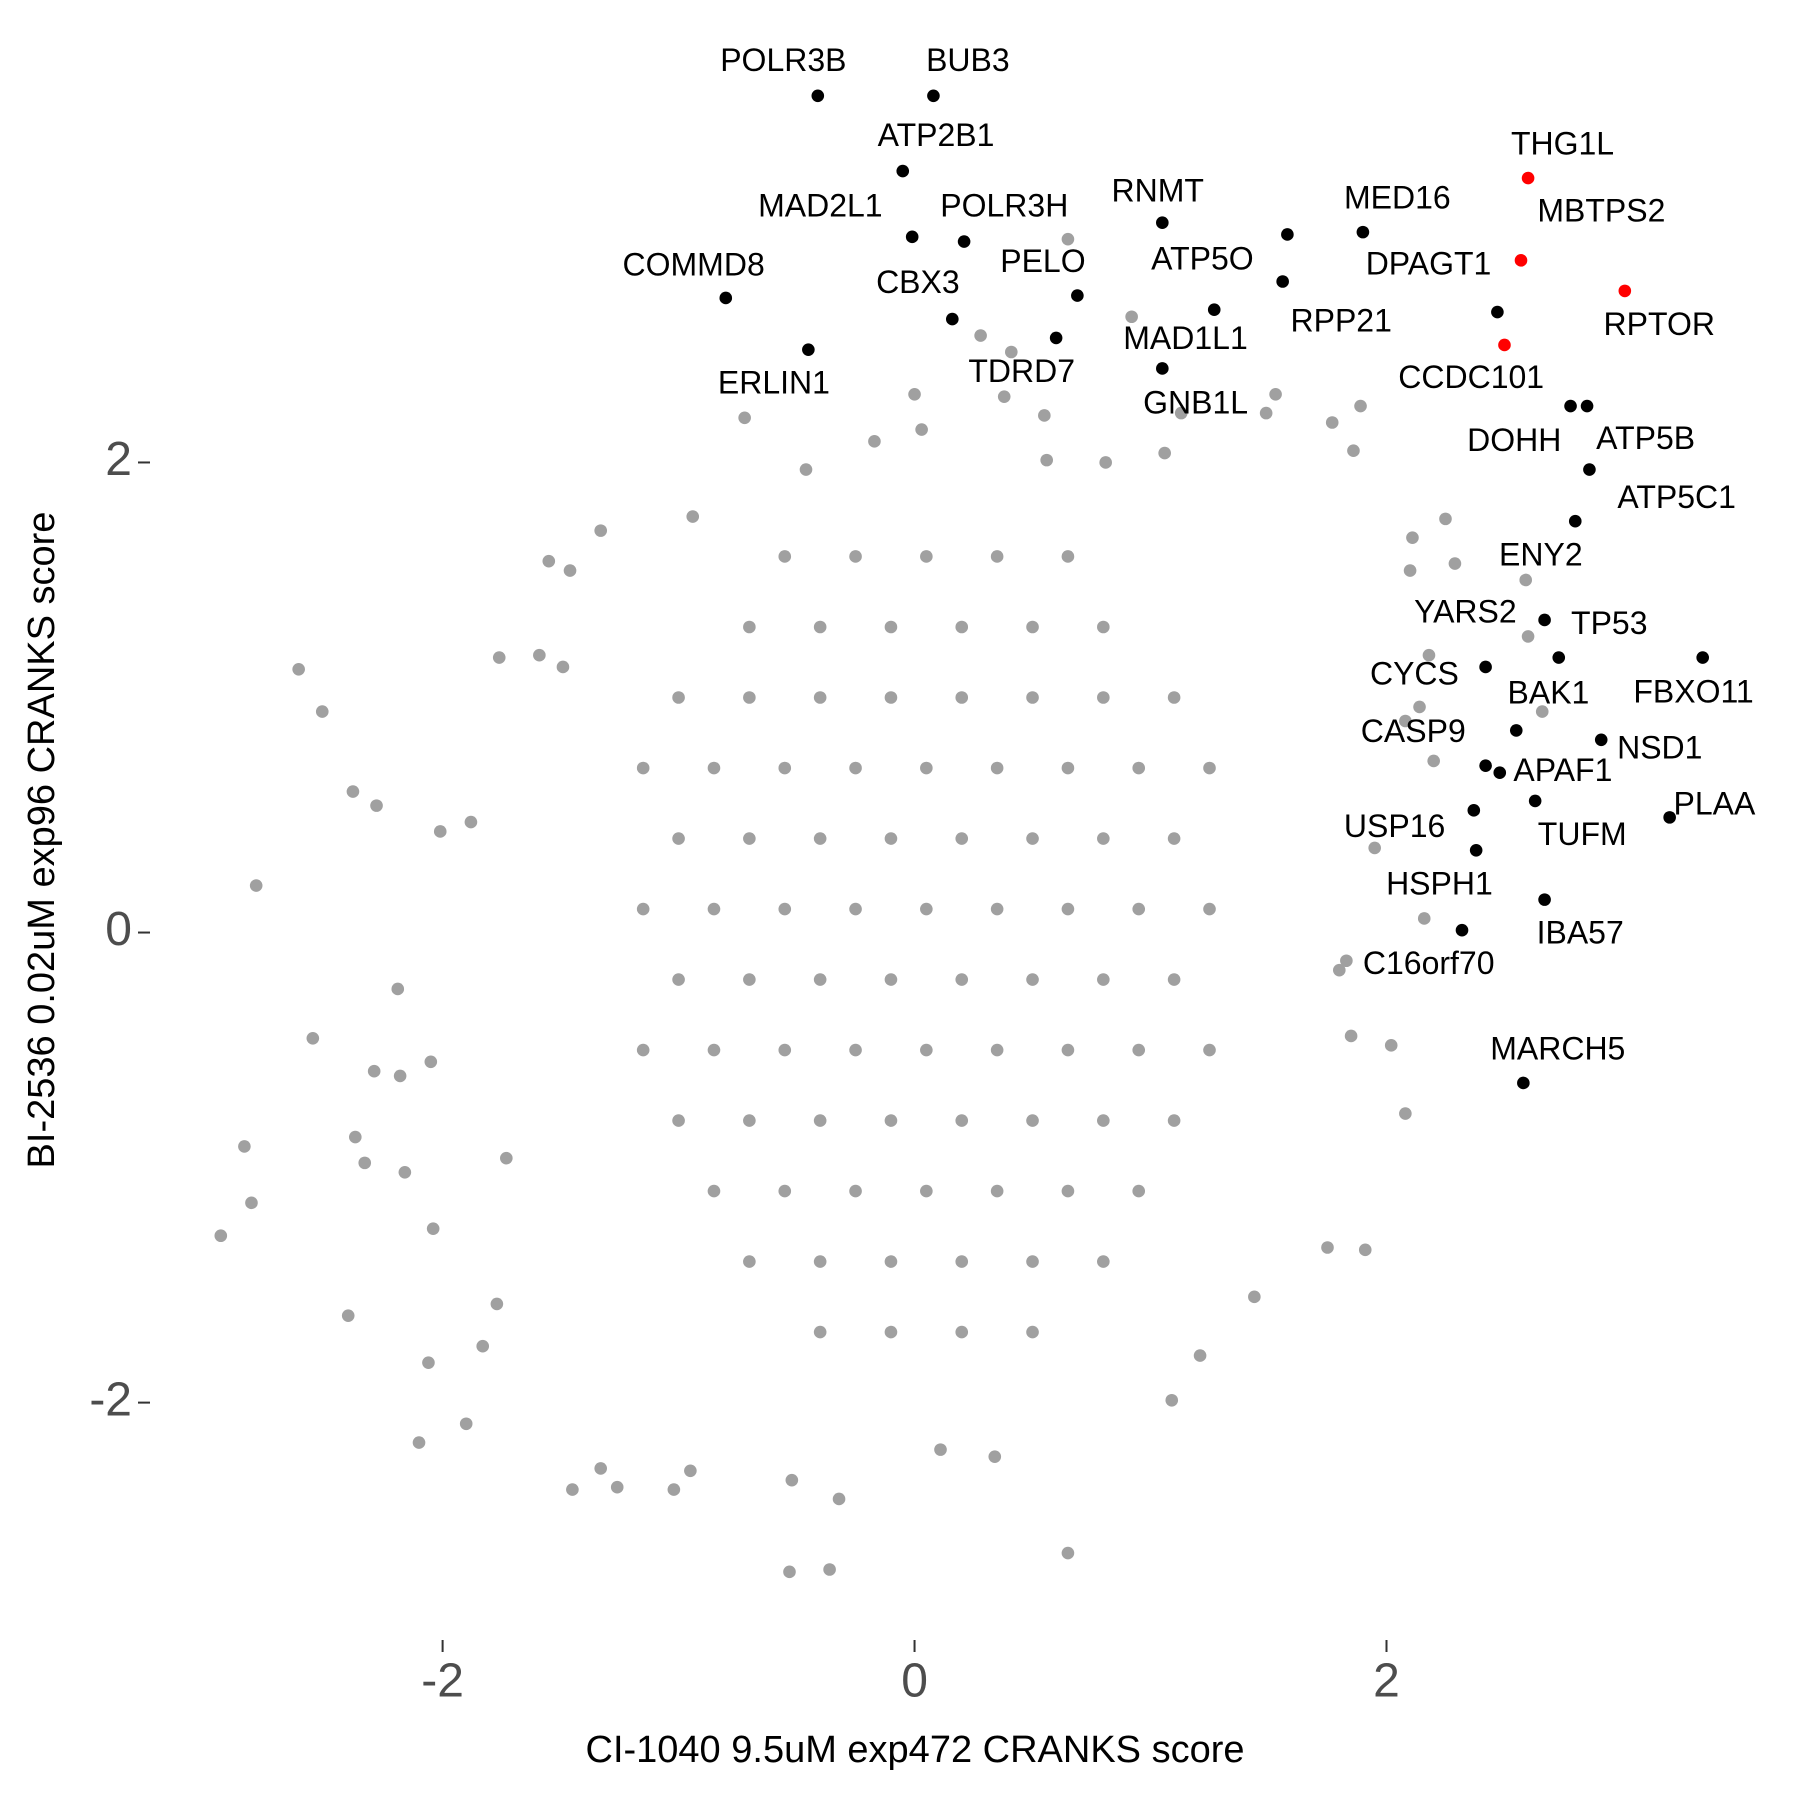 The height and width of the screenshot is (1805, 1800). Describe the element at coordinates (1202, 258) in the screenshot. I see `point-label: ATP5O` at that location.